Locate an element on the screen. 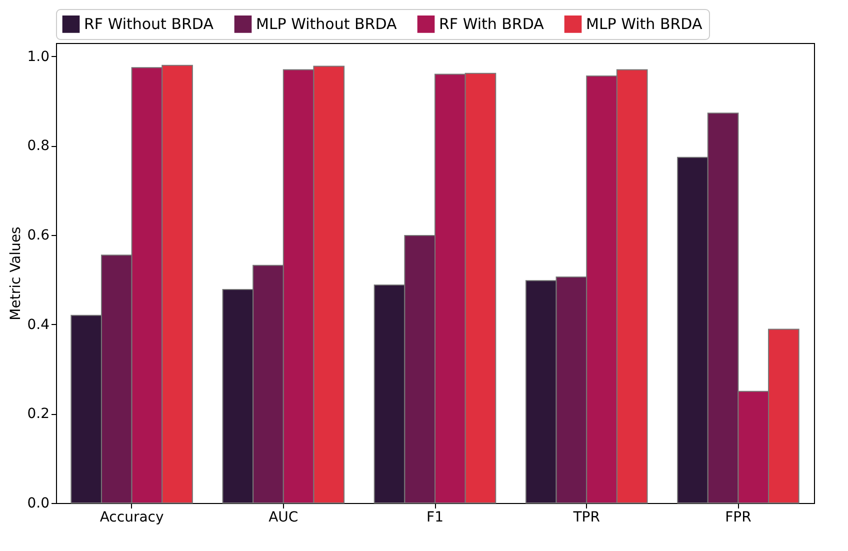  legend-label: RF Without BRDA is located at coordinates (149, 24).